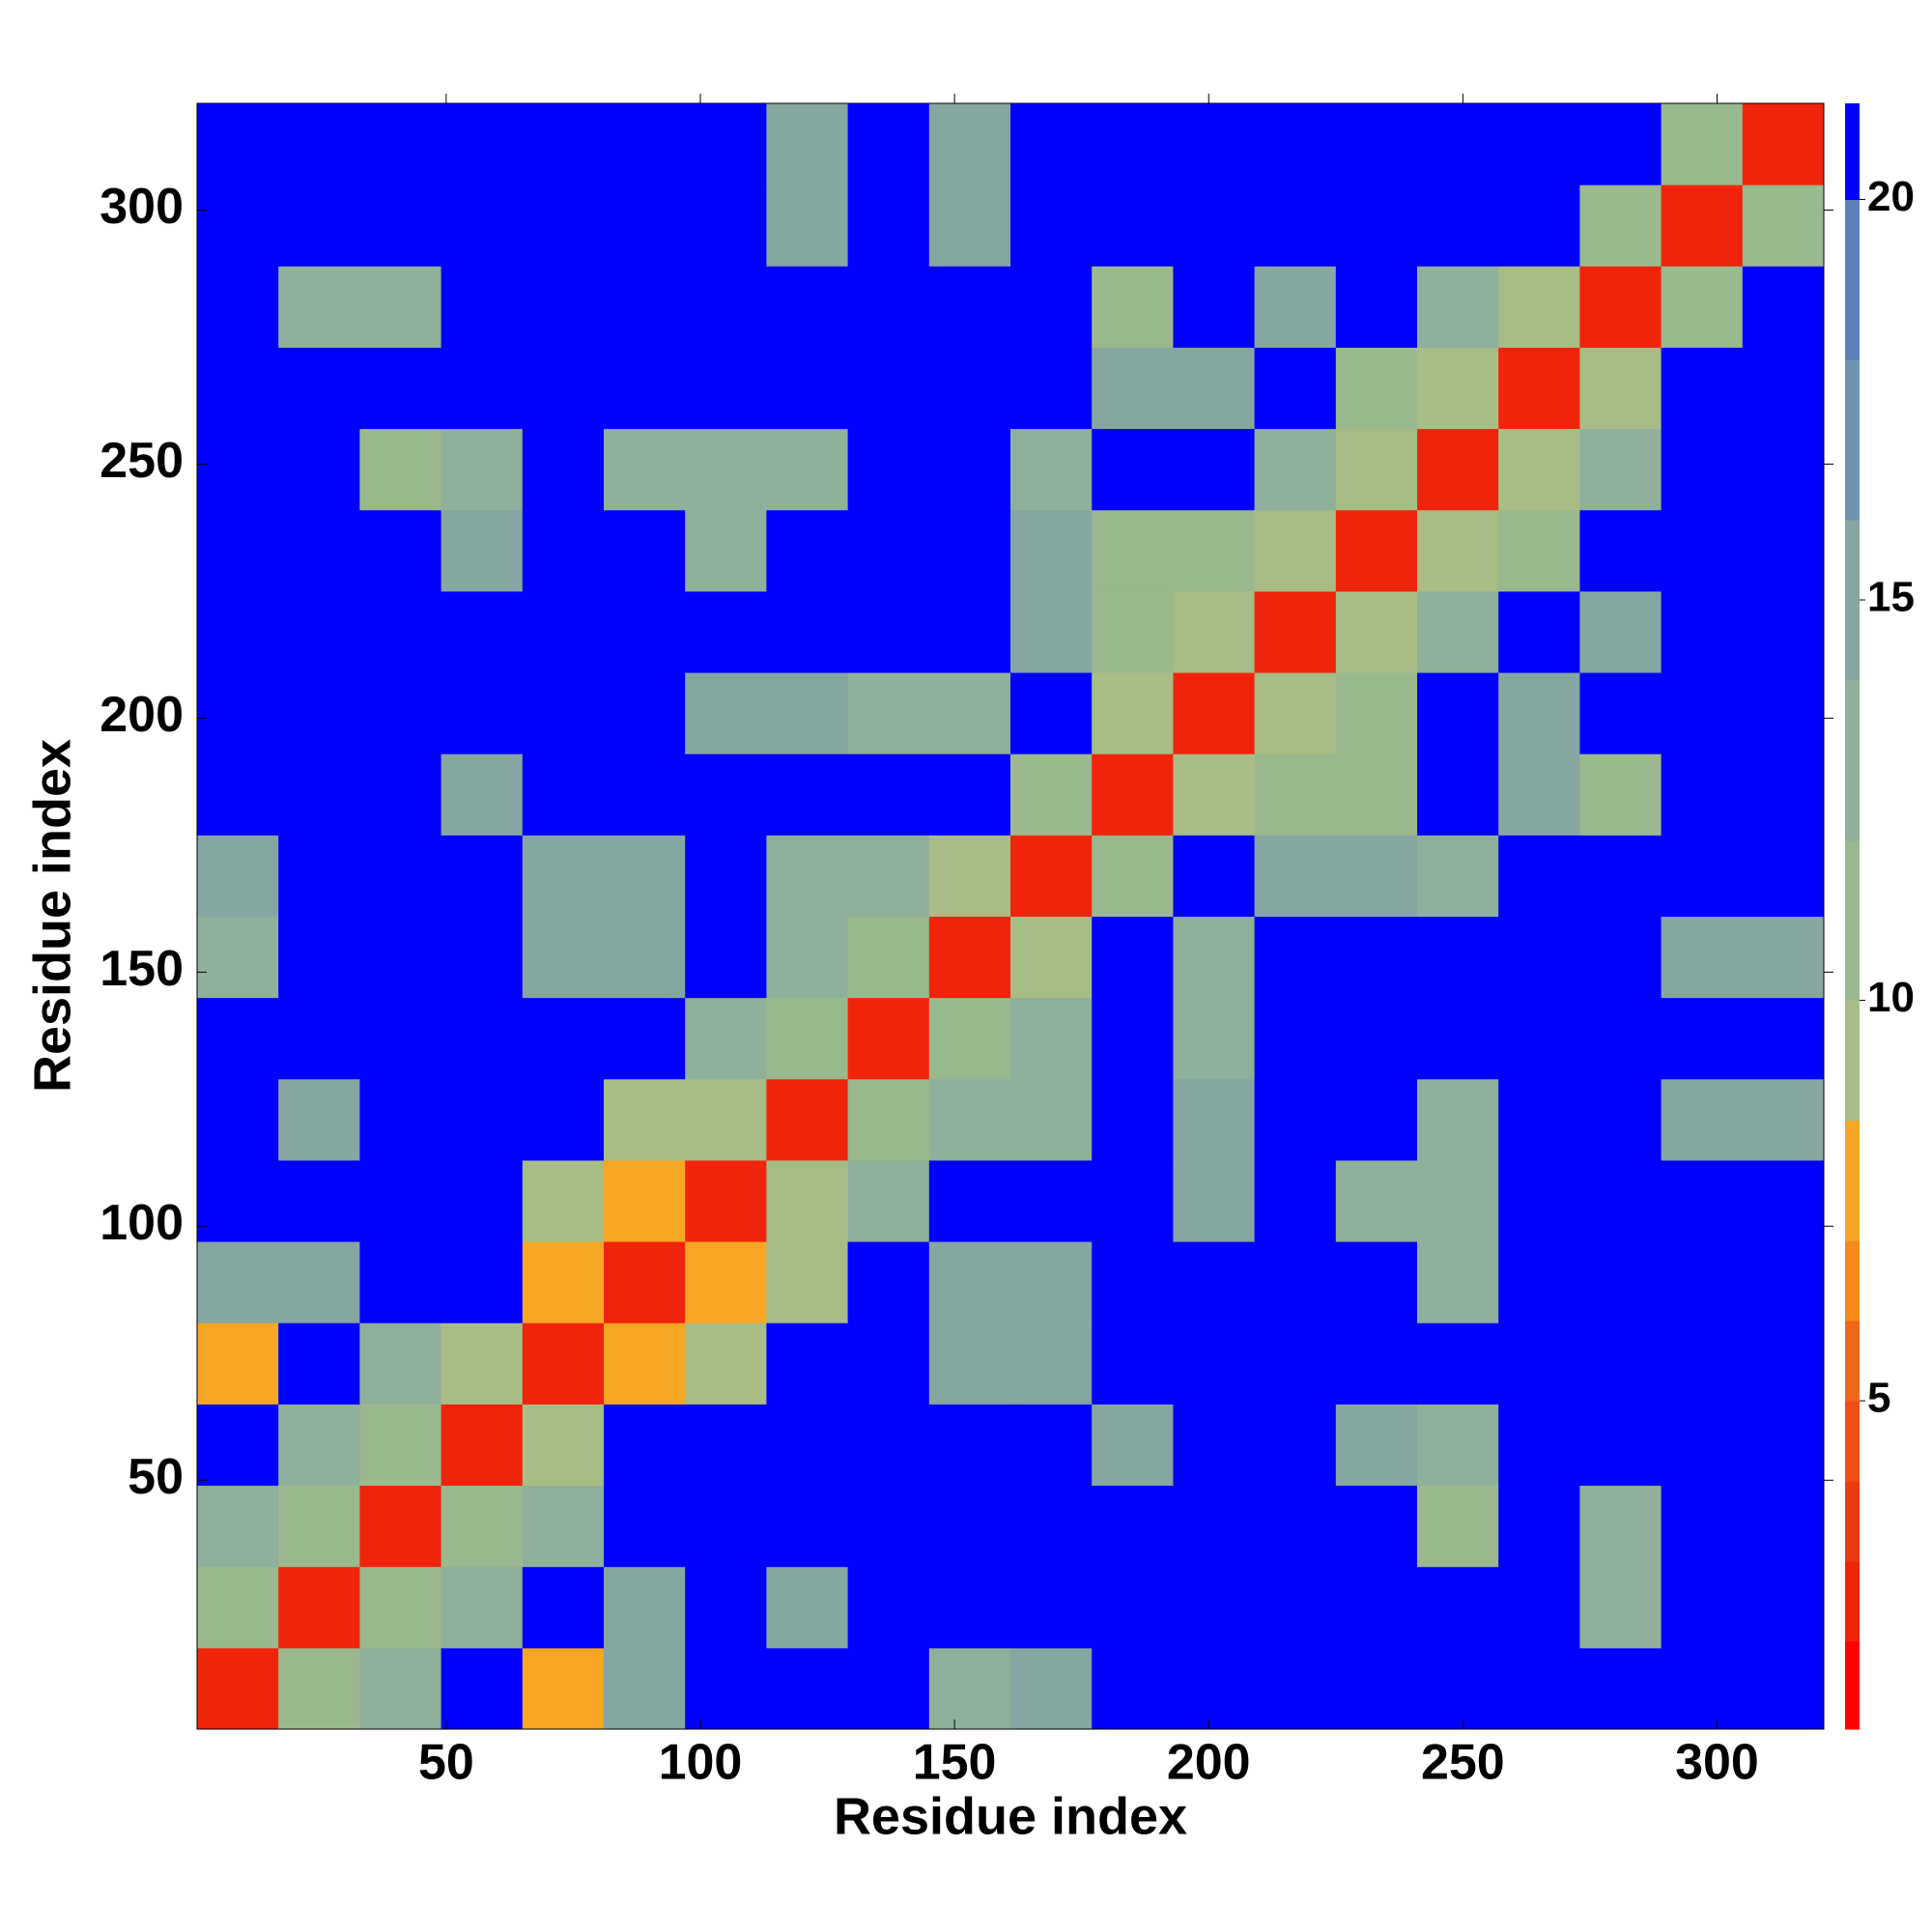  Describe the element at coordinates (446, 1763) in the screenshot. I see `x-tick-label: 50` at that location.